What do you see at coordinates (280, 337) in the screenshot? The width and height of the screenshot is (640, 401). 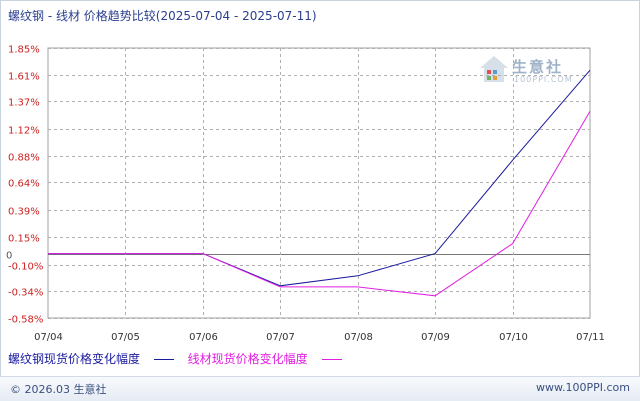 I see `x-tick-label: 07/07` at bounding box center [280, 337].